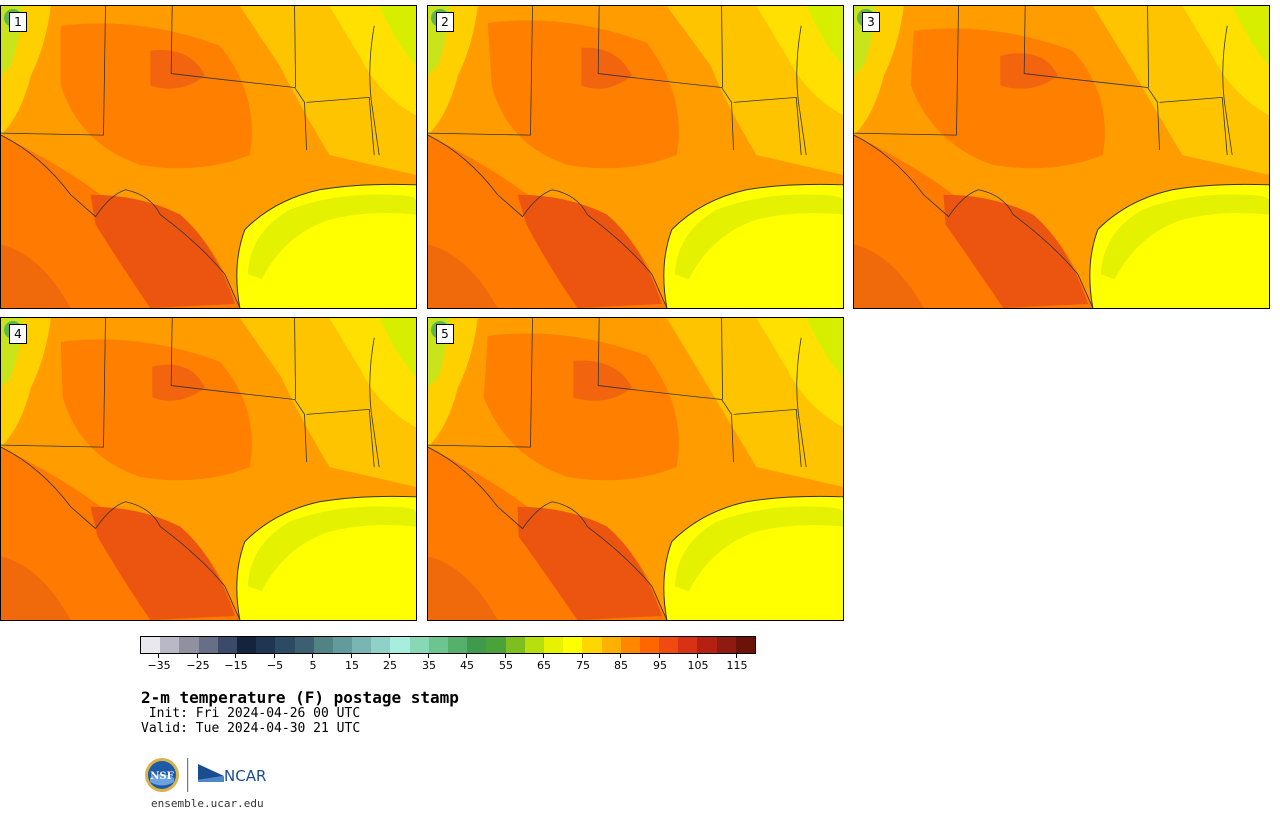  Describe the element at coordinates (300, 697) in the screenshot. I see `chart-title: 2-m temperature (F) postage stamp` at that location.